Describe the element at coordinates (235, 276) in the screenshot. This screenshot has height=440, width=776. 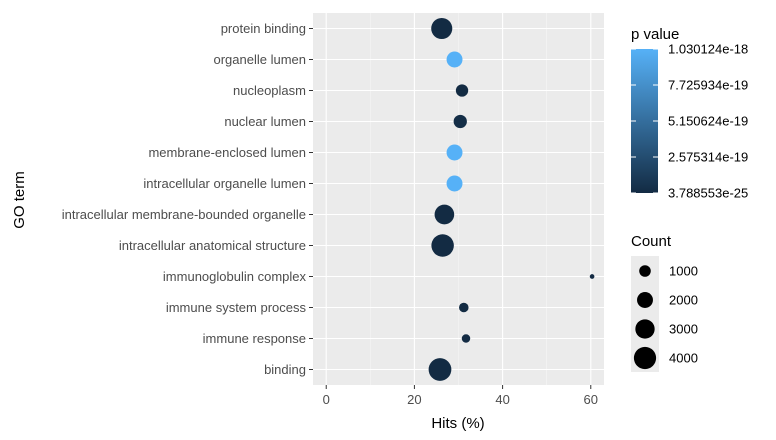
I see `y-tick-label: immunoglobulin complex` at that location.